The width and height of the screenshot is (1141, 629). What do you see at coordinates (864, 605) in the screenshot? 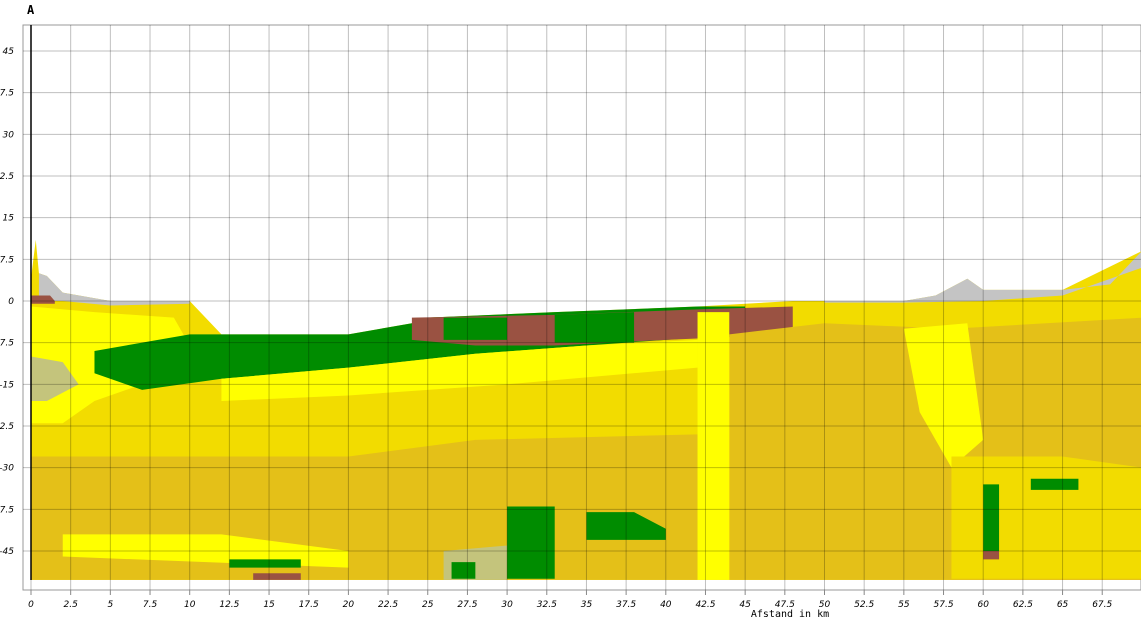
I see `x-tick-label: 52.5` at bounding box center [864, 605].